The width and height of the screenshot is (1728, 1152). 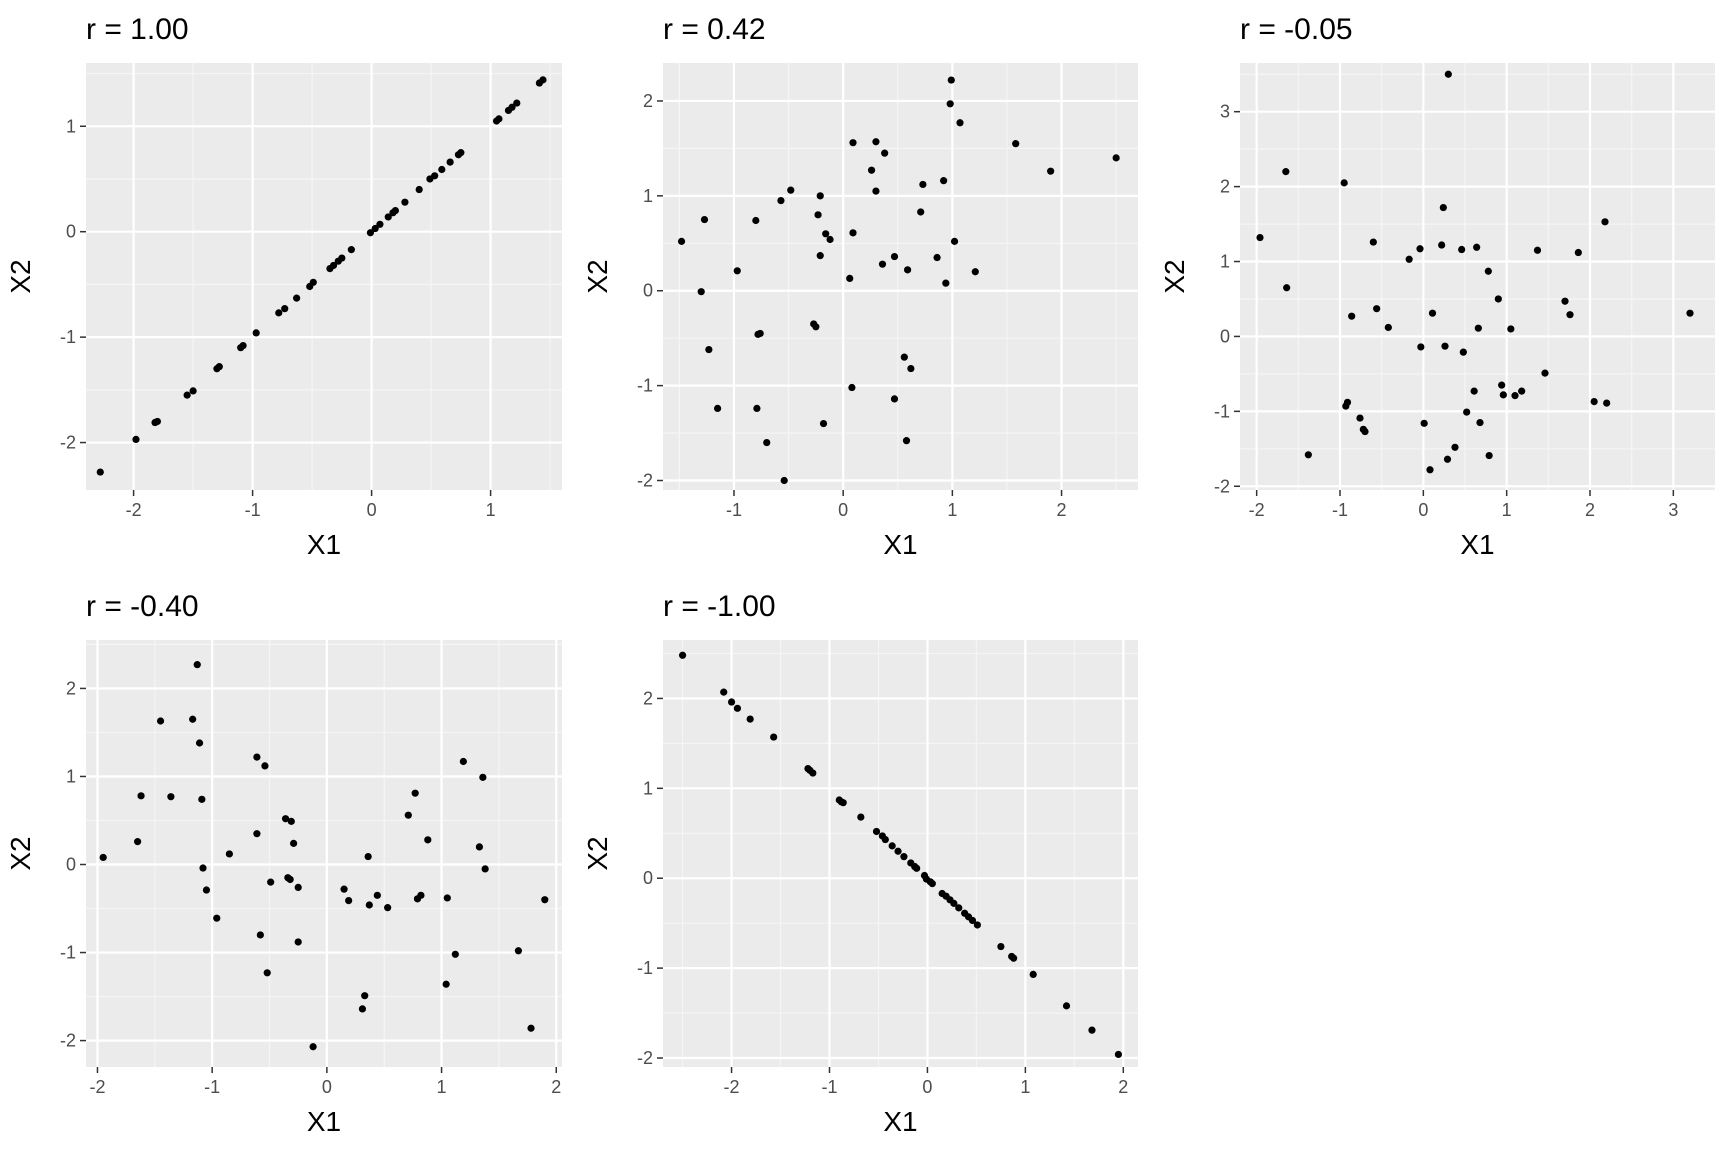 I want to click on y-tick-label: 1, so click(x=1225, y=262).